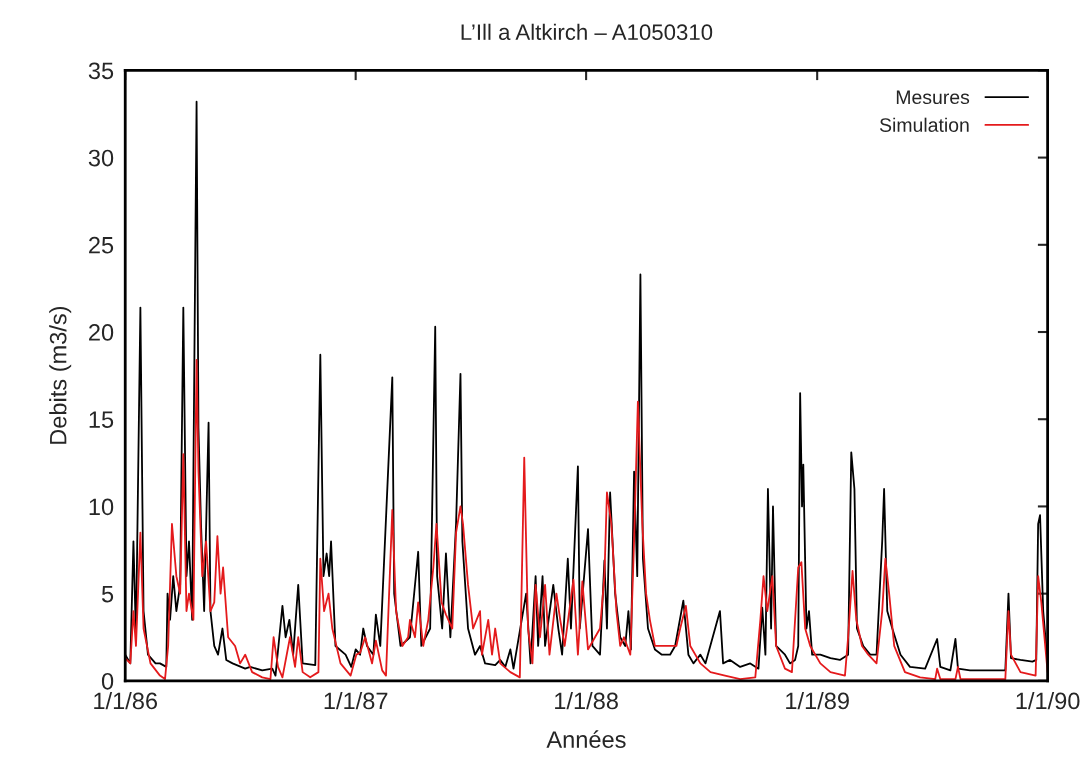  What do you see at coordinates (101, 507) in the screenshot?
I see `y-tick-label: 10` at bounding box center [101, 507].